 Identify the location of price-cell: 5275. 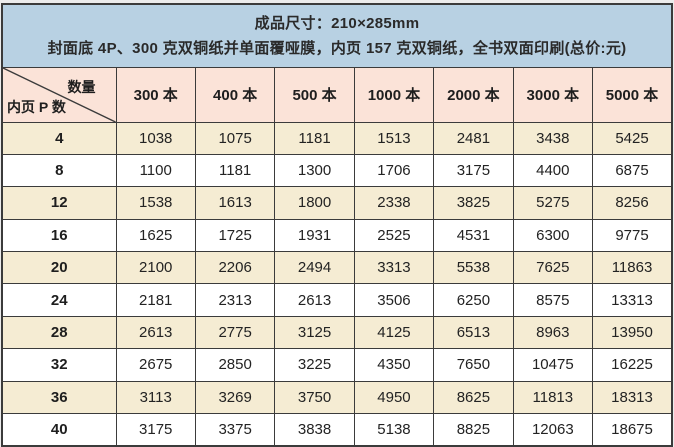
(553, 203).